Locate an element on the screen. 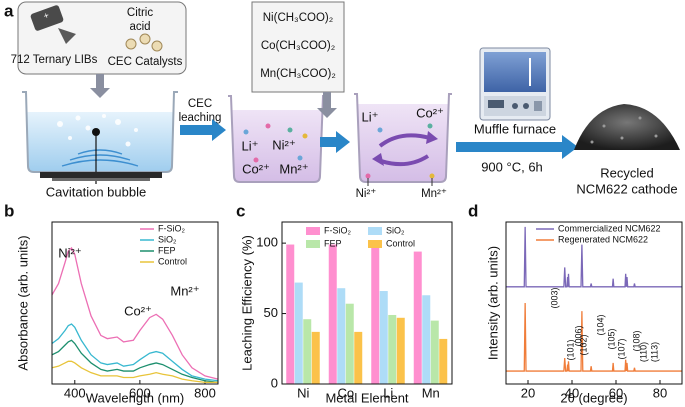 Image resolution: width=685 pixels, height=407 pixels. x-tick-label: Ni is located at coordinates (303, 392).